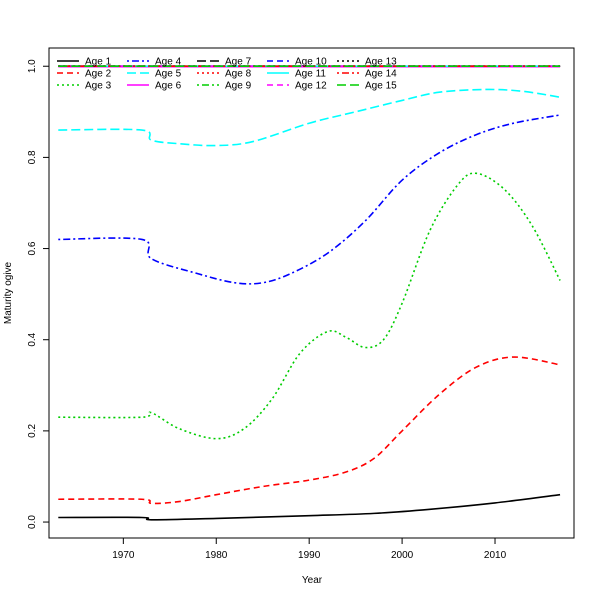  I want to click on y-tick-label: 0.4, so click(32, 339).